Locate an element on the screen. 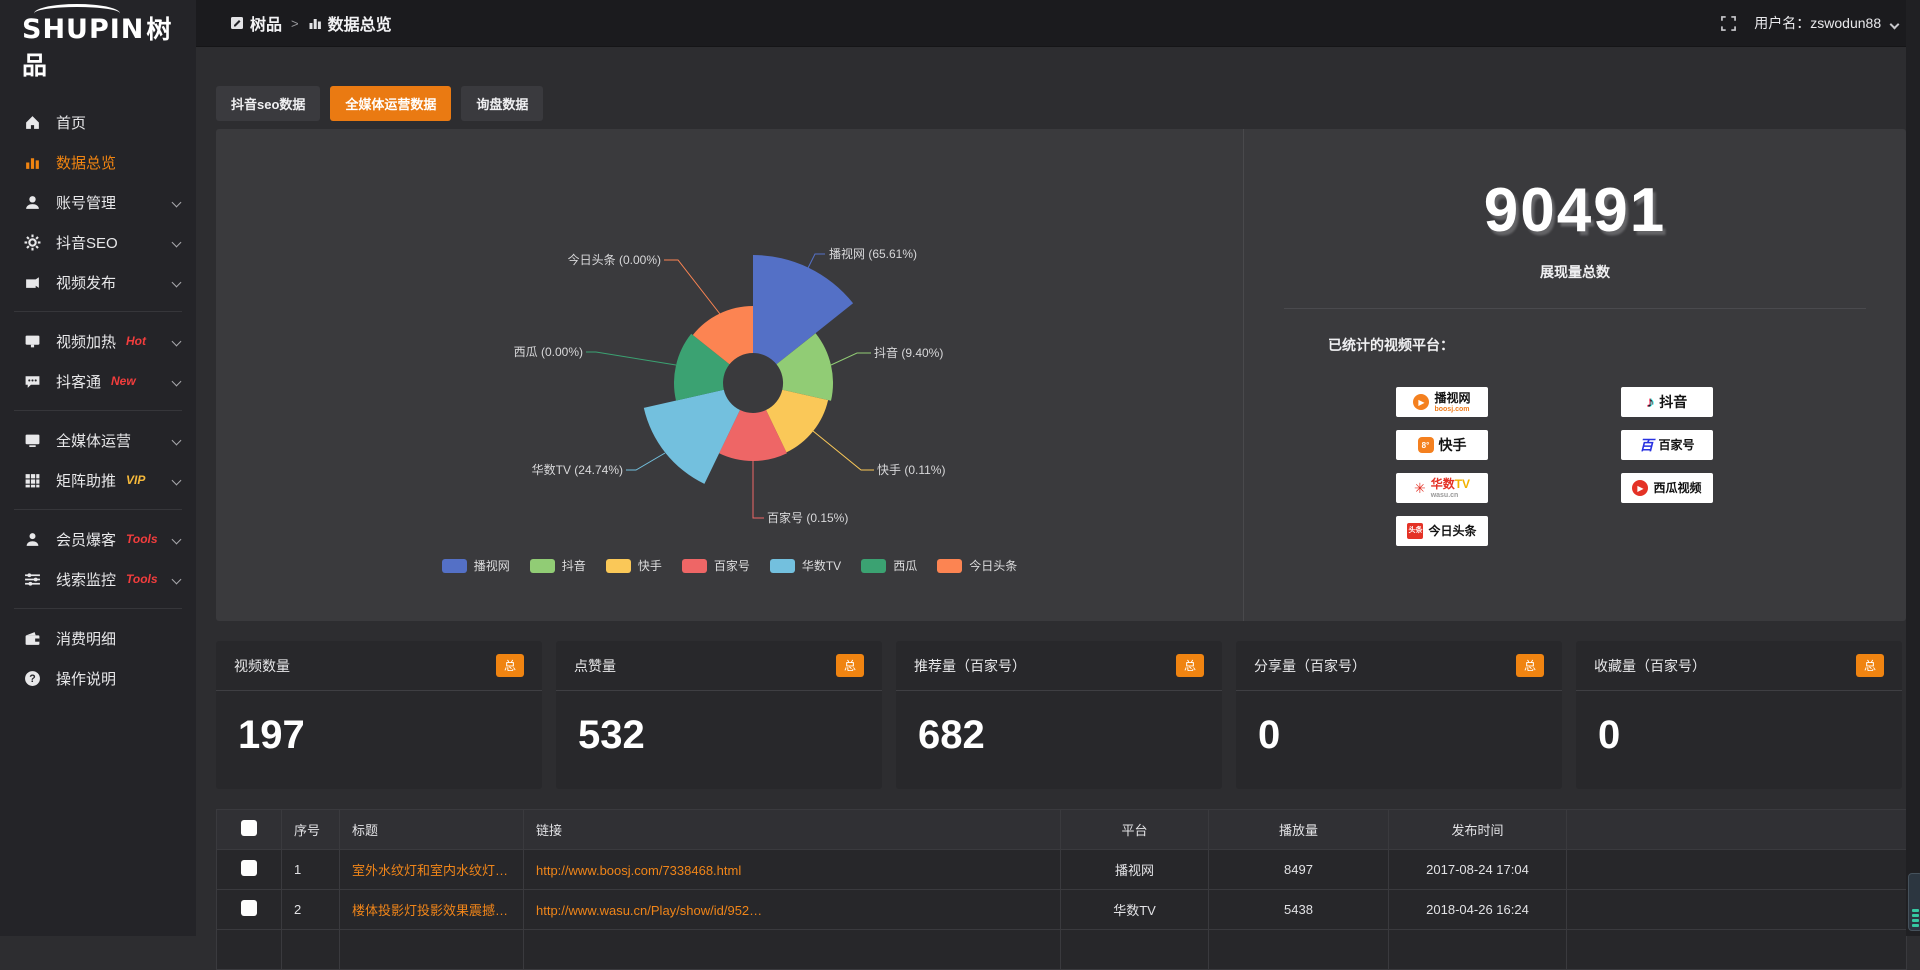 Image resolution: width=1920 pixels, height=970 pixels. video-title-link: 室外水纹灯和室内水纹灯的区别和简介 is located at coordinates (431, 869).